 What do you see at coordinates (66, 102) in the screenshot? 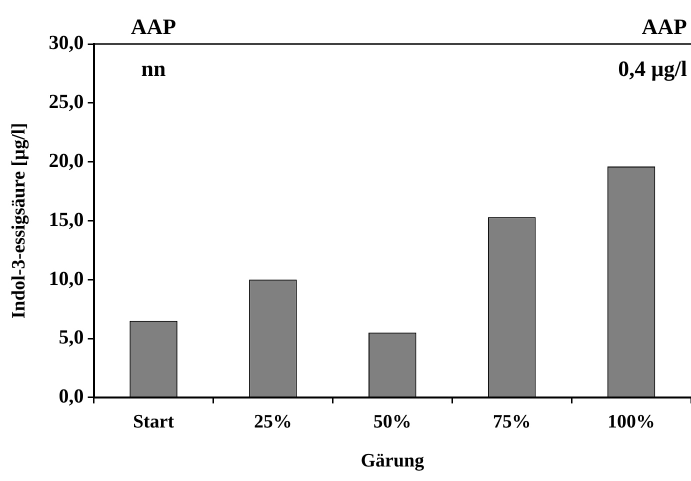
I see `y-tick-label: 25,0` at bounding box center [66, 102].